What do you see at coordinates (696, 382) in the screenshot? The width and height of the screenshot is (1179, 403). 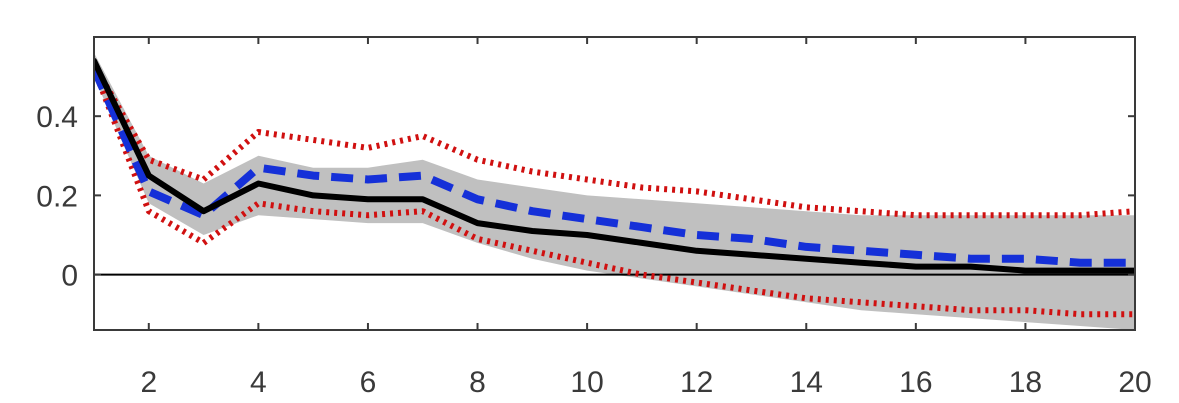 I see `x-tick-label: 12` at bounding box center [696, 382].